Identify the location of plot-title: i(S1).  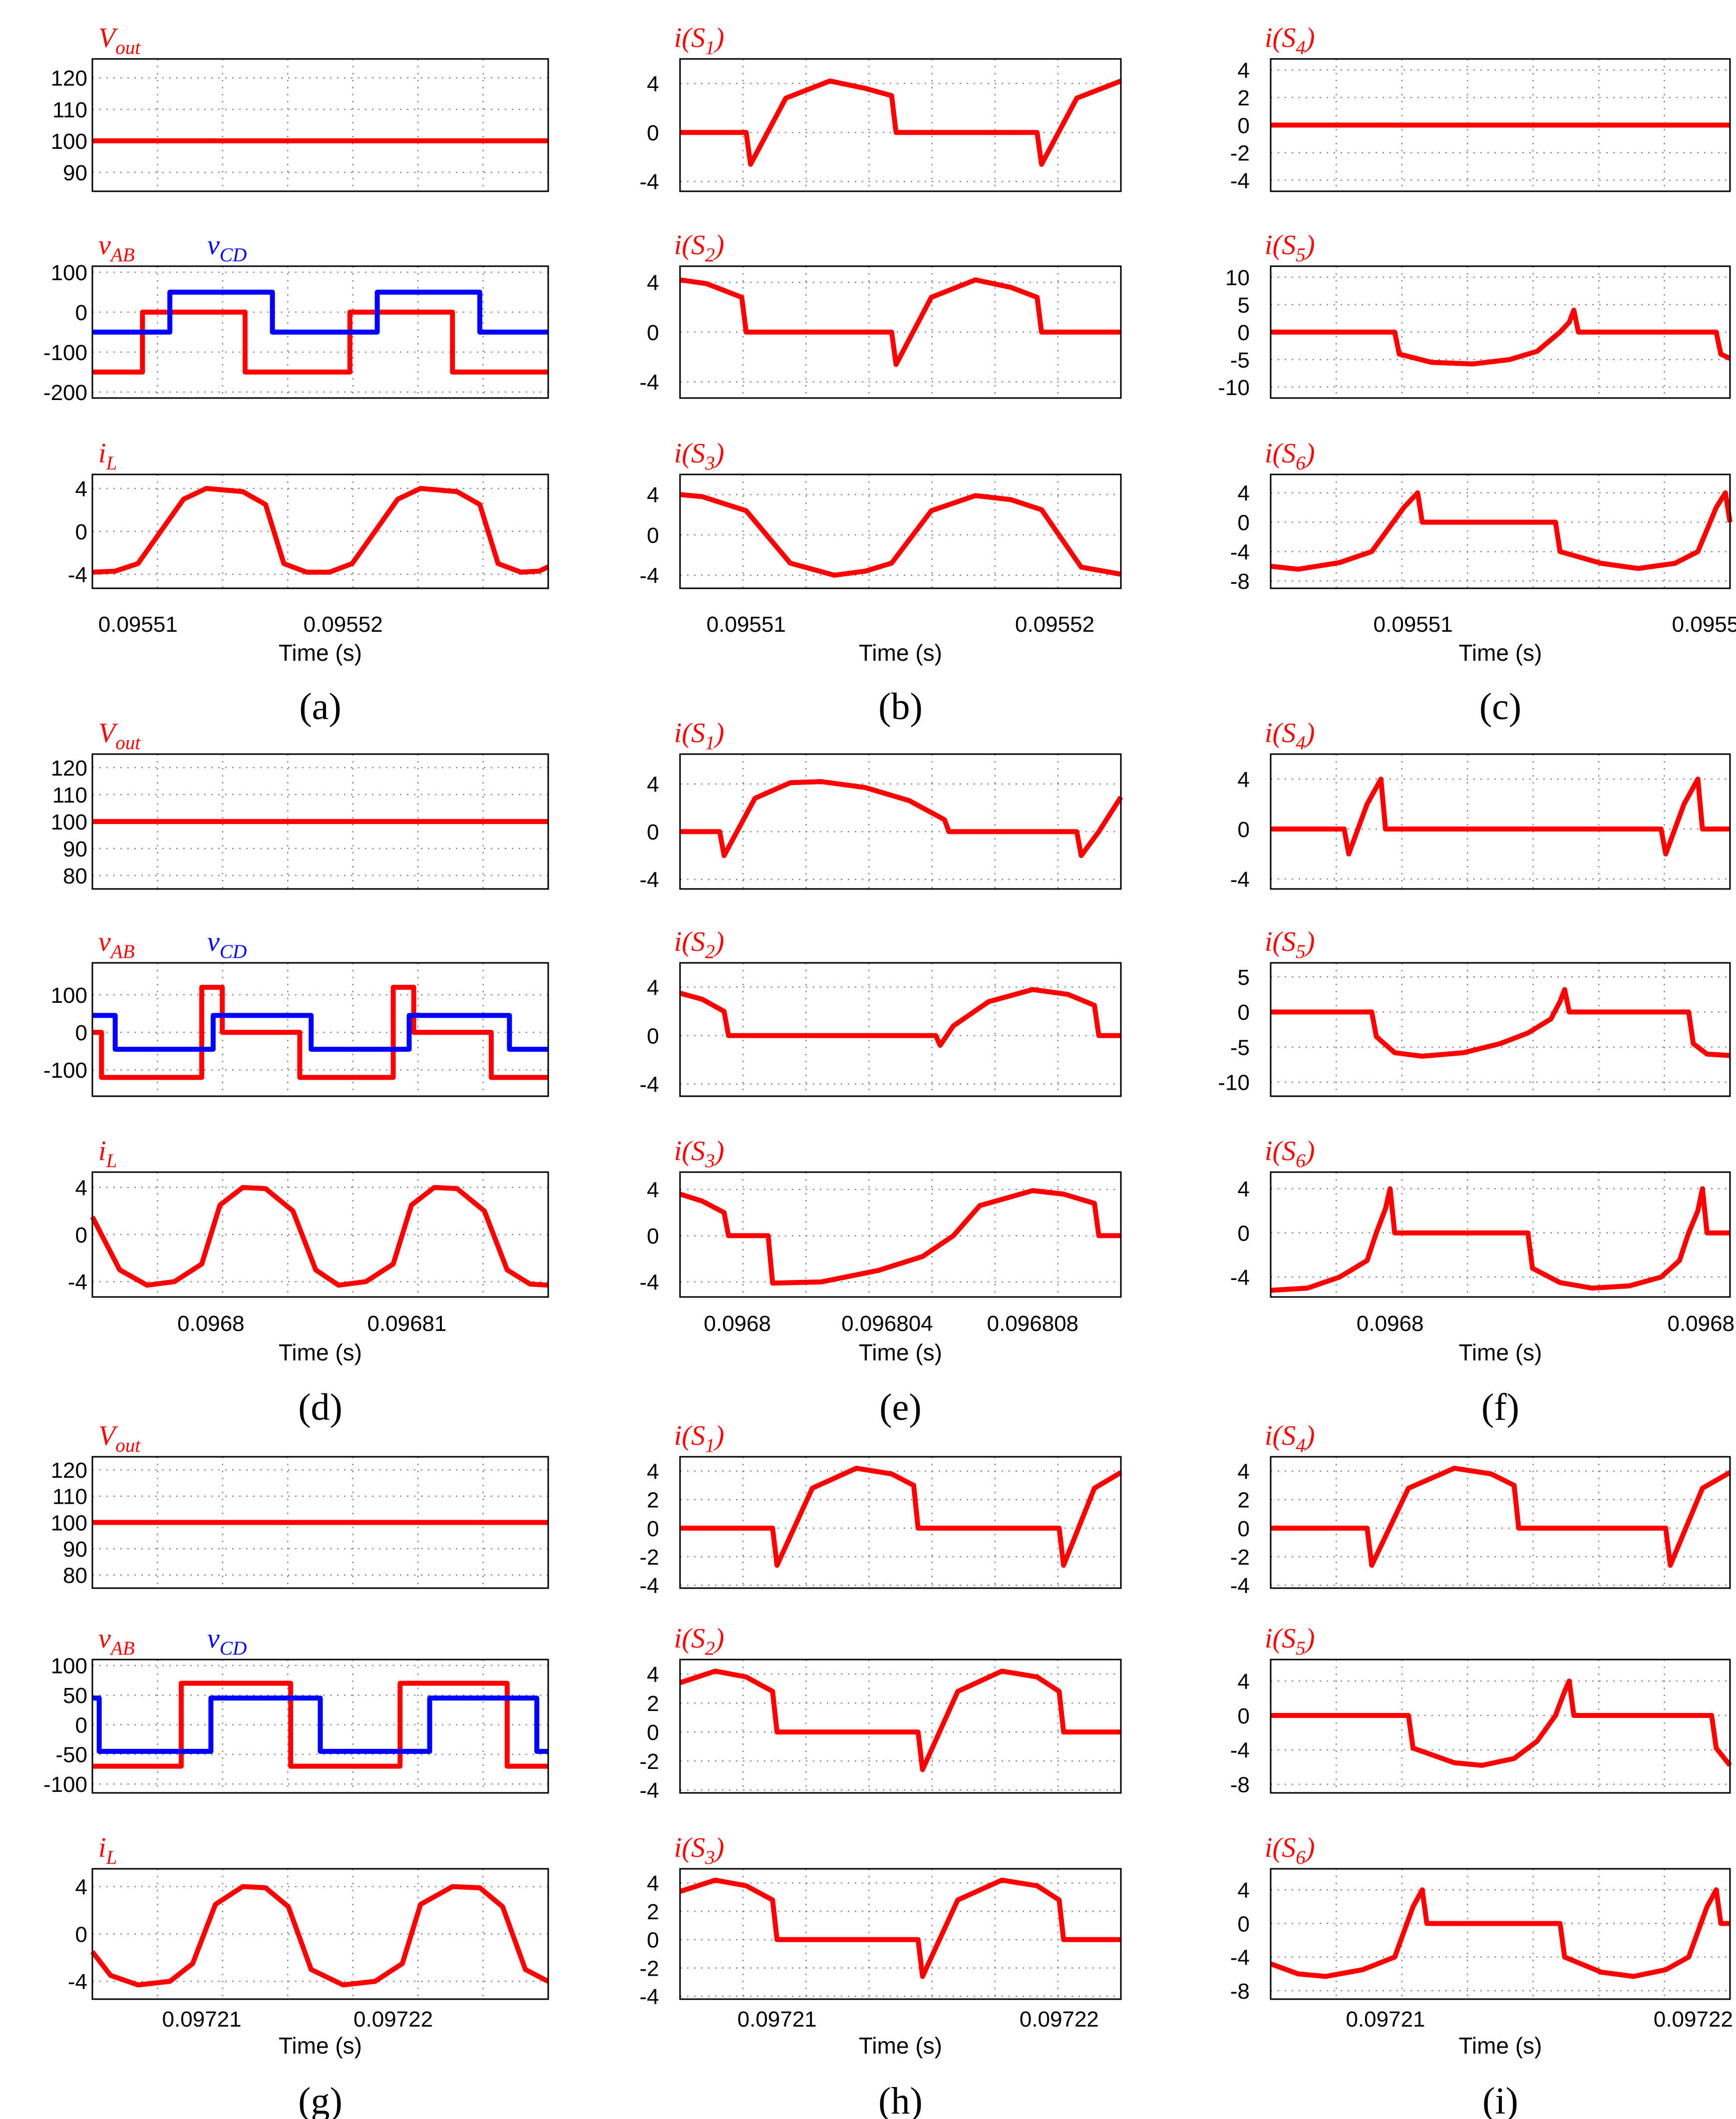
(699, 1438).